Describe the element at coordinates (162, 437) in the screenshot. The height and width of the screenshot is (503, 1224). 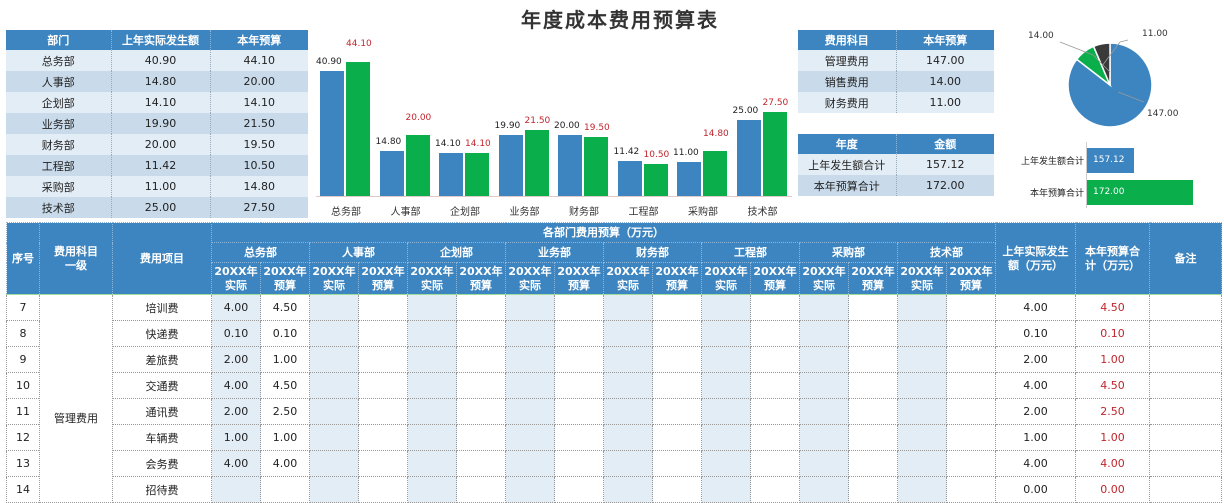
I see `item-cell: 车辆费` at that location.